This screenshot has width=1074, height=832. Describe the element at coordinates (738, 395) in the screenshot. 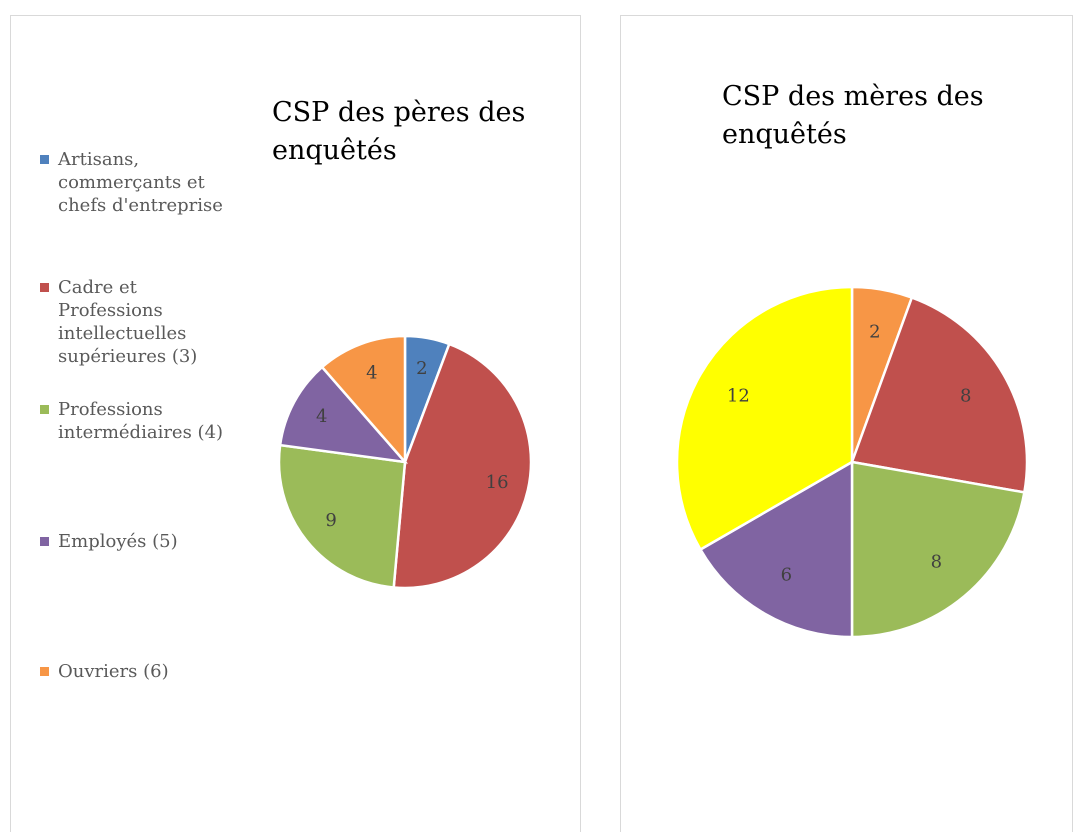

I see `data-label: 12` at that location.